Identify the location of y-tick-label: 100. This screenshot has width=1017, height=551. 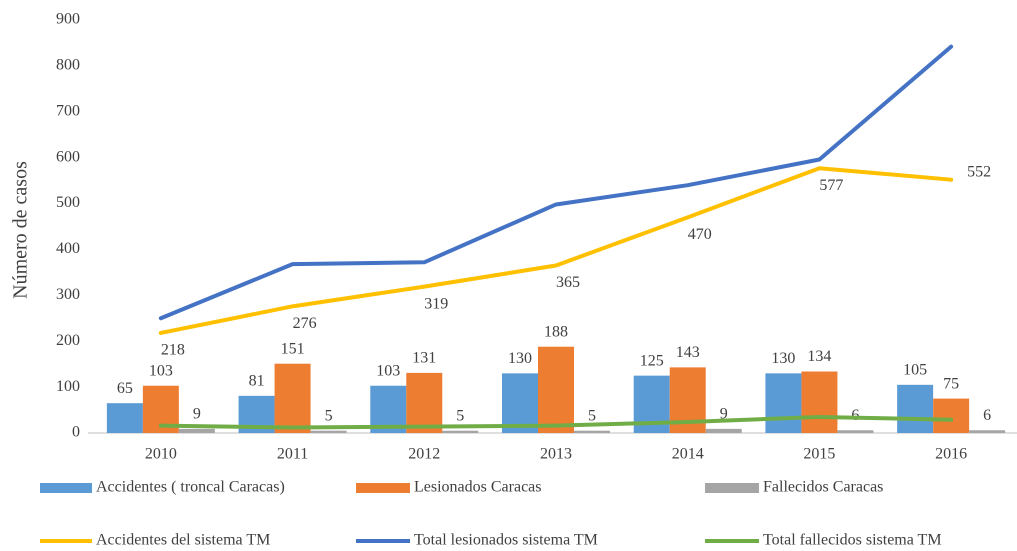
(68, 386).